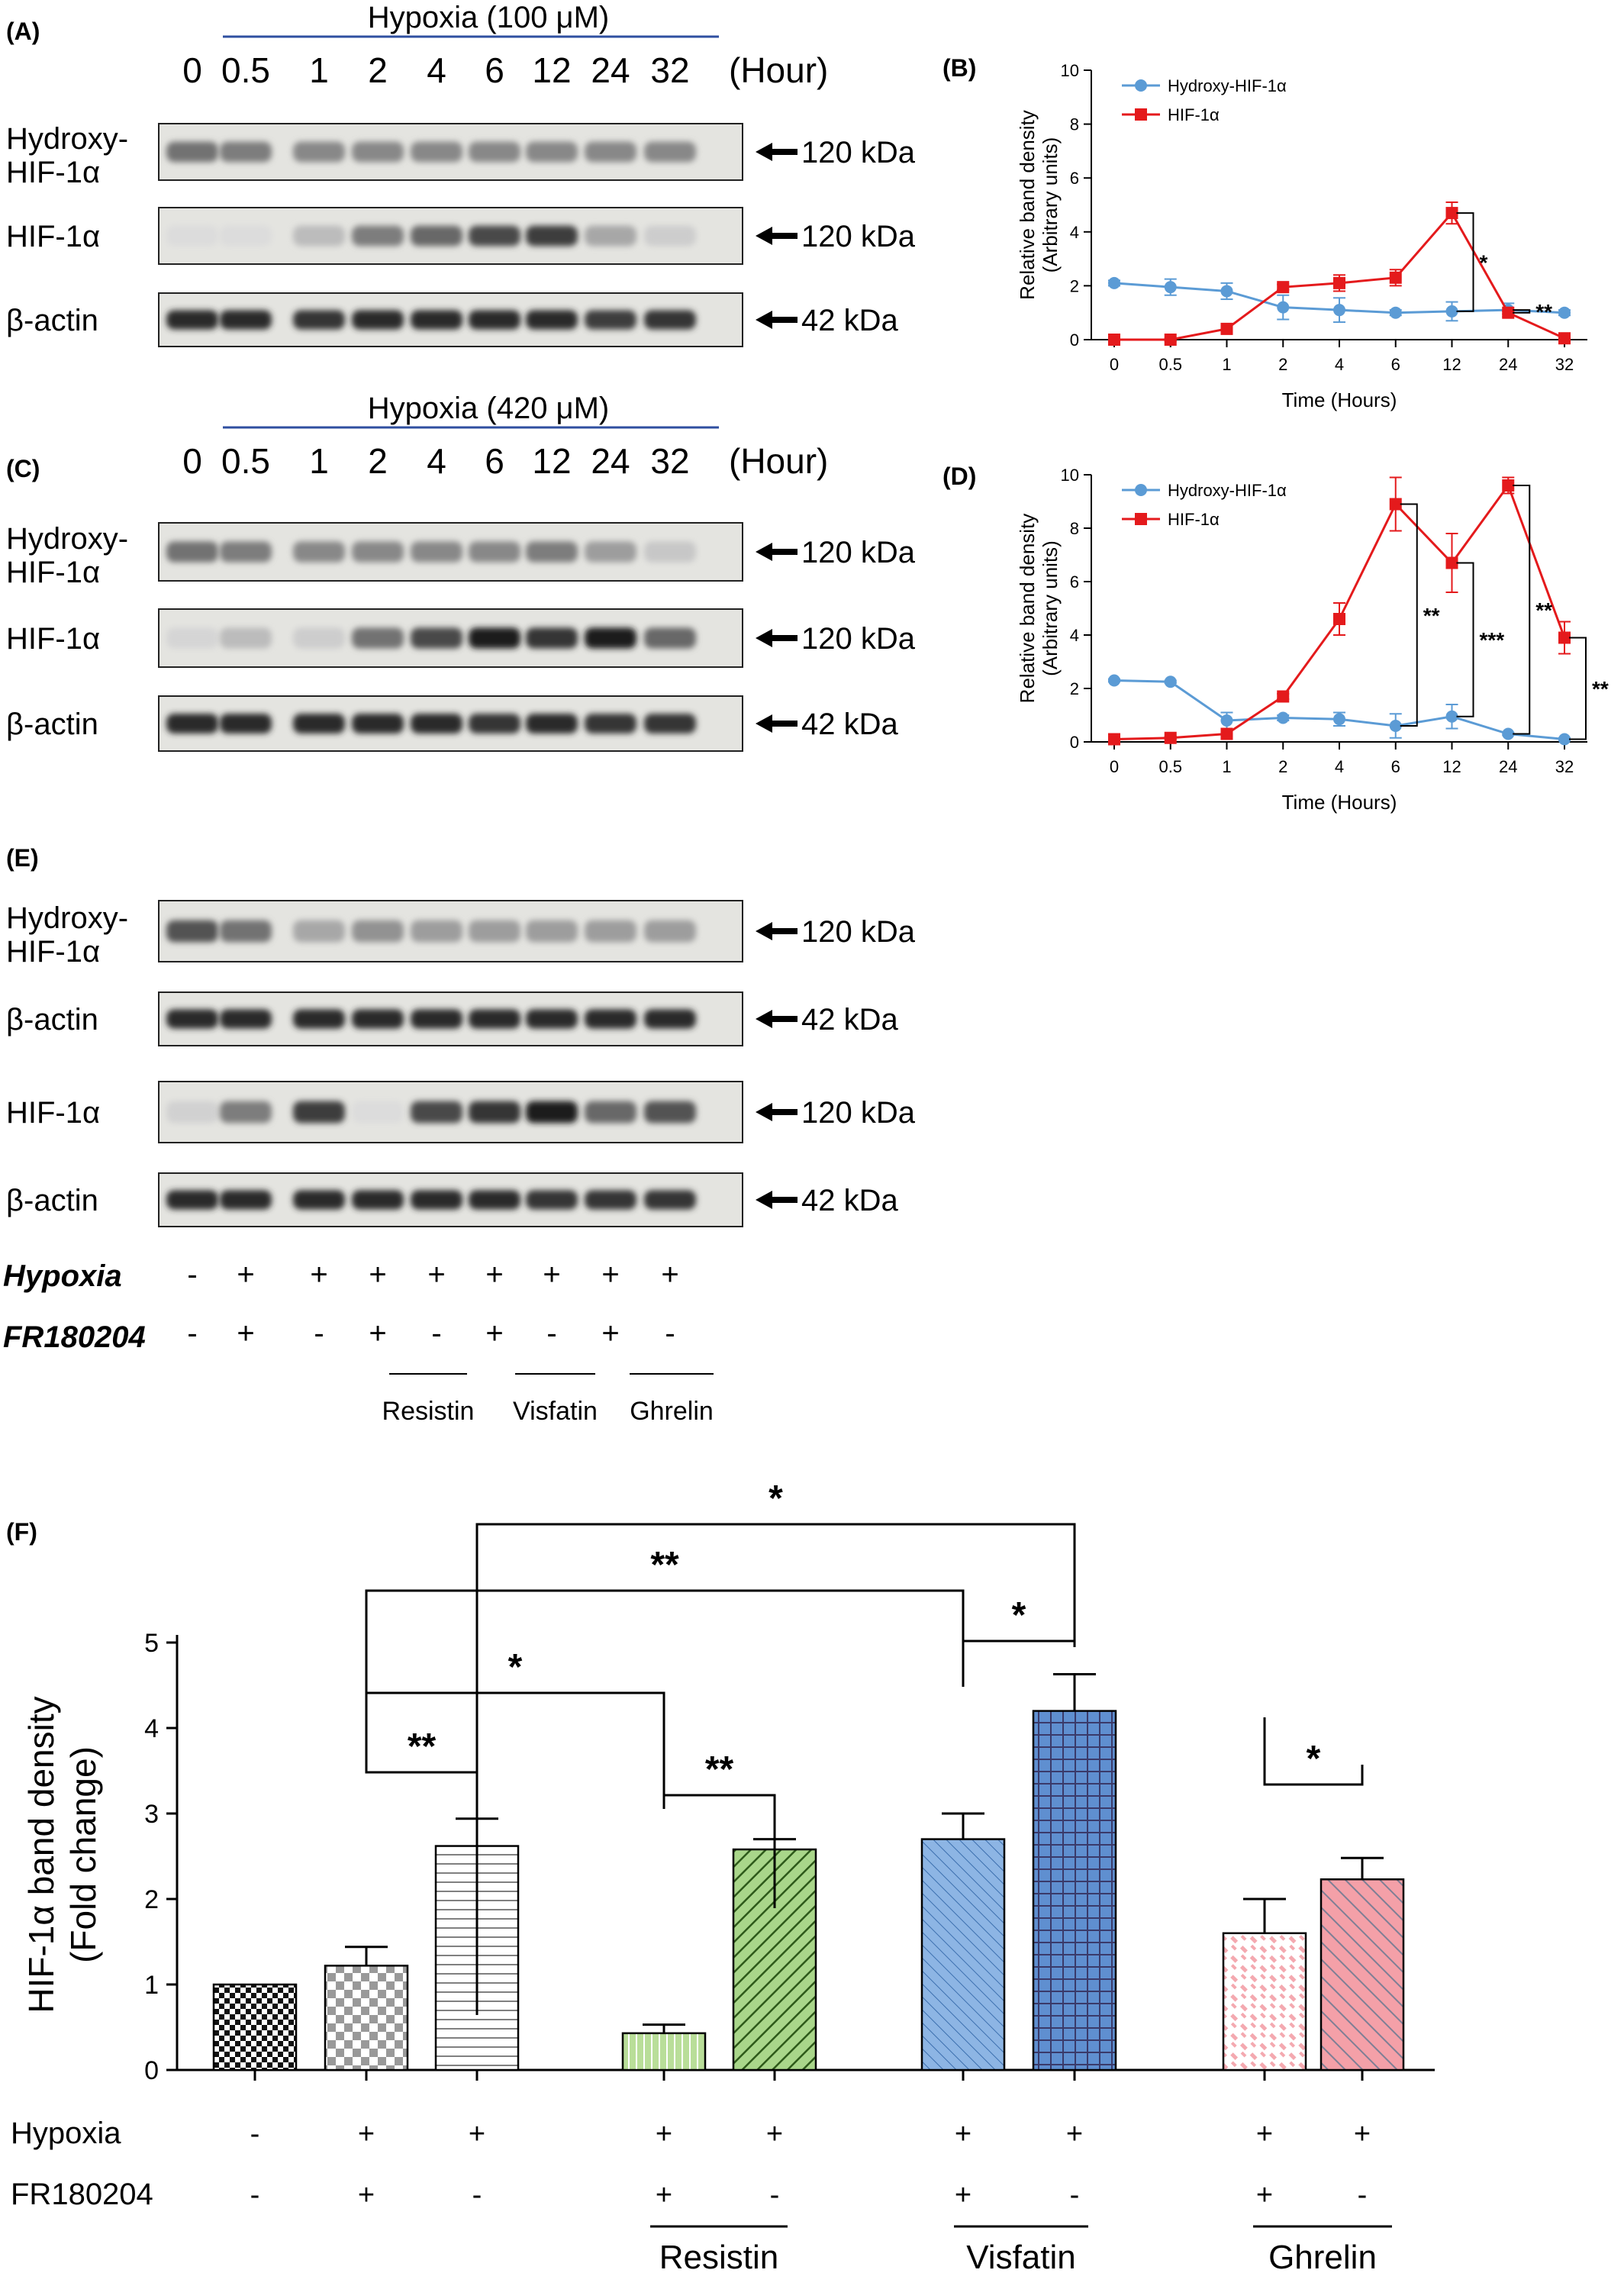 The width and height of the screenshot is (1624, 2273). Describe the element at coordinates (53, 639) in the screenshot. I see `c-protein-label-1: HIF-1α` at that location.